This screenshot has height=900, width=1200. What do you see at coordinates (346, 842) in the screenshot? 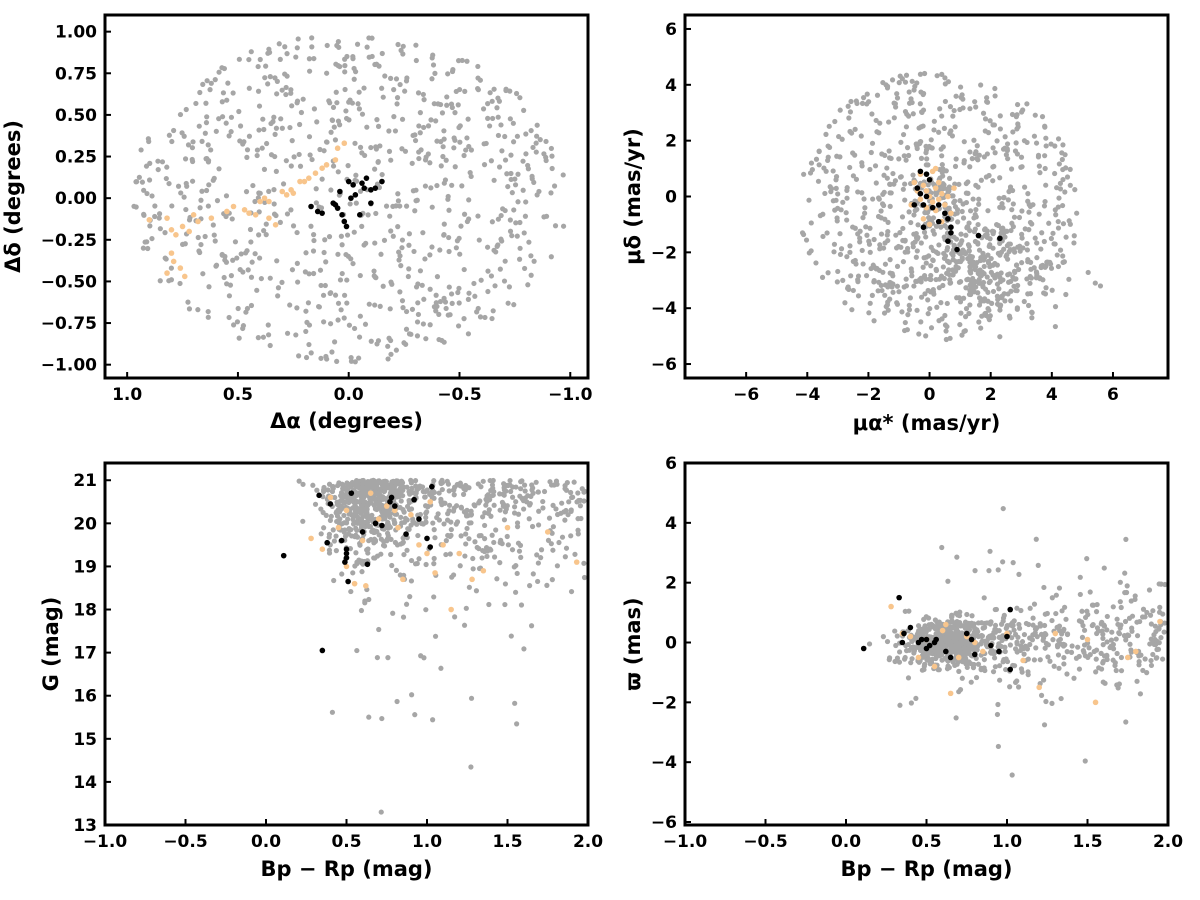
I see `x-tick-label: 0.5` at bounding box center [346, 842].